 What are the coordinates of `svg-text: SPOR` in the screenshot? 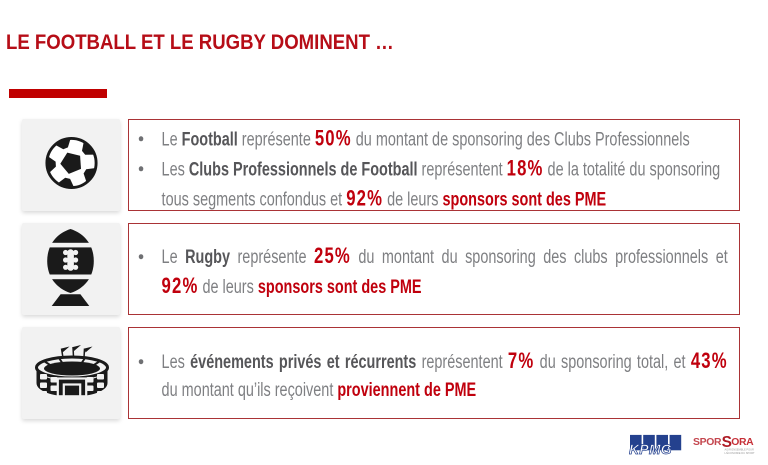 It's located at (707, 442).